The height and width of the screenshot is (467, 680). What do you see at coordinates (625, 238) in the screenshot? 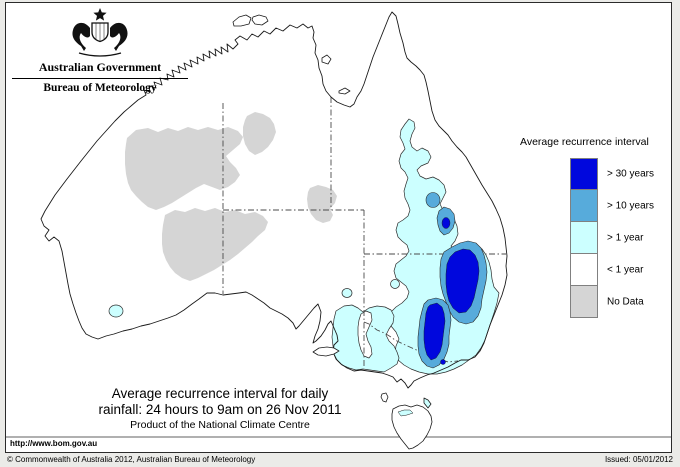
I see `legend-label: > 1 year` at bounding box center [625, 238].